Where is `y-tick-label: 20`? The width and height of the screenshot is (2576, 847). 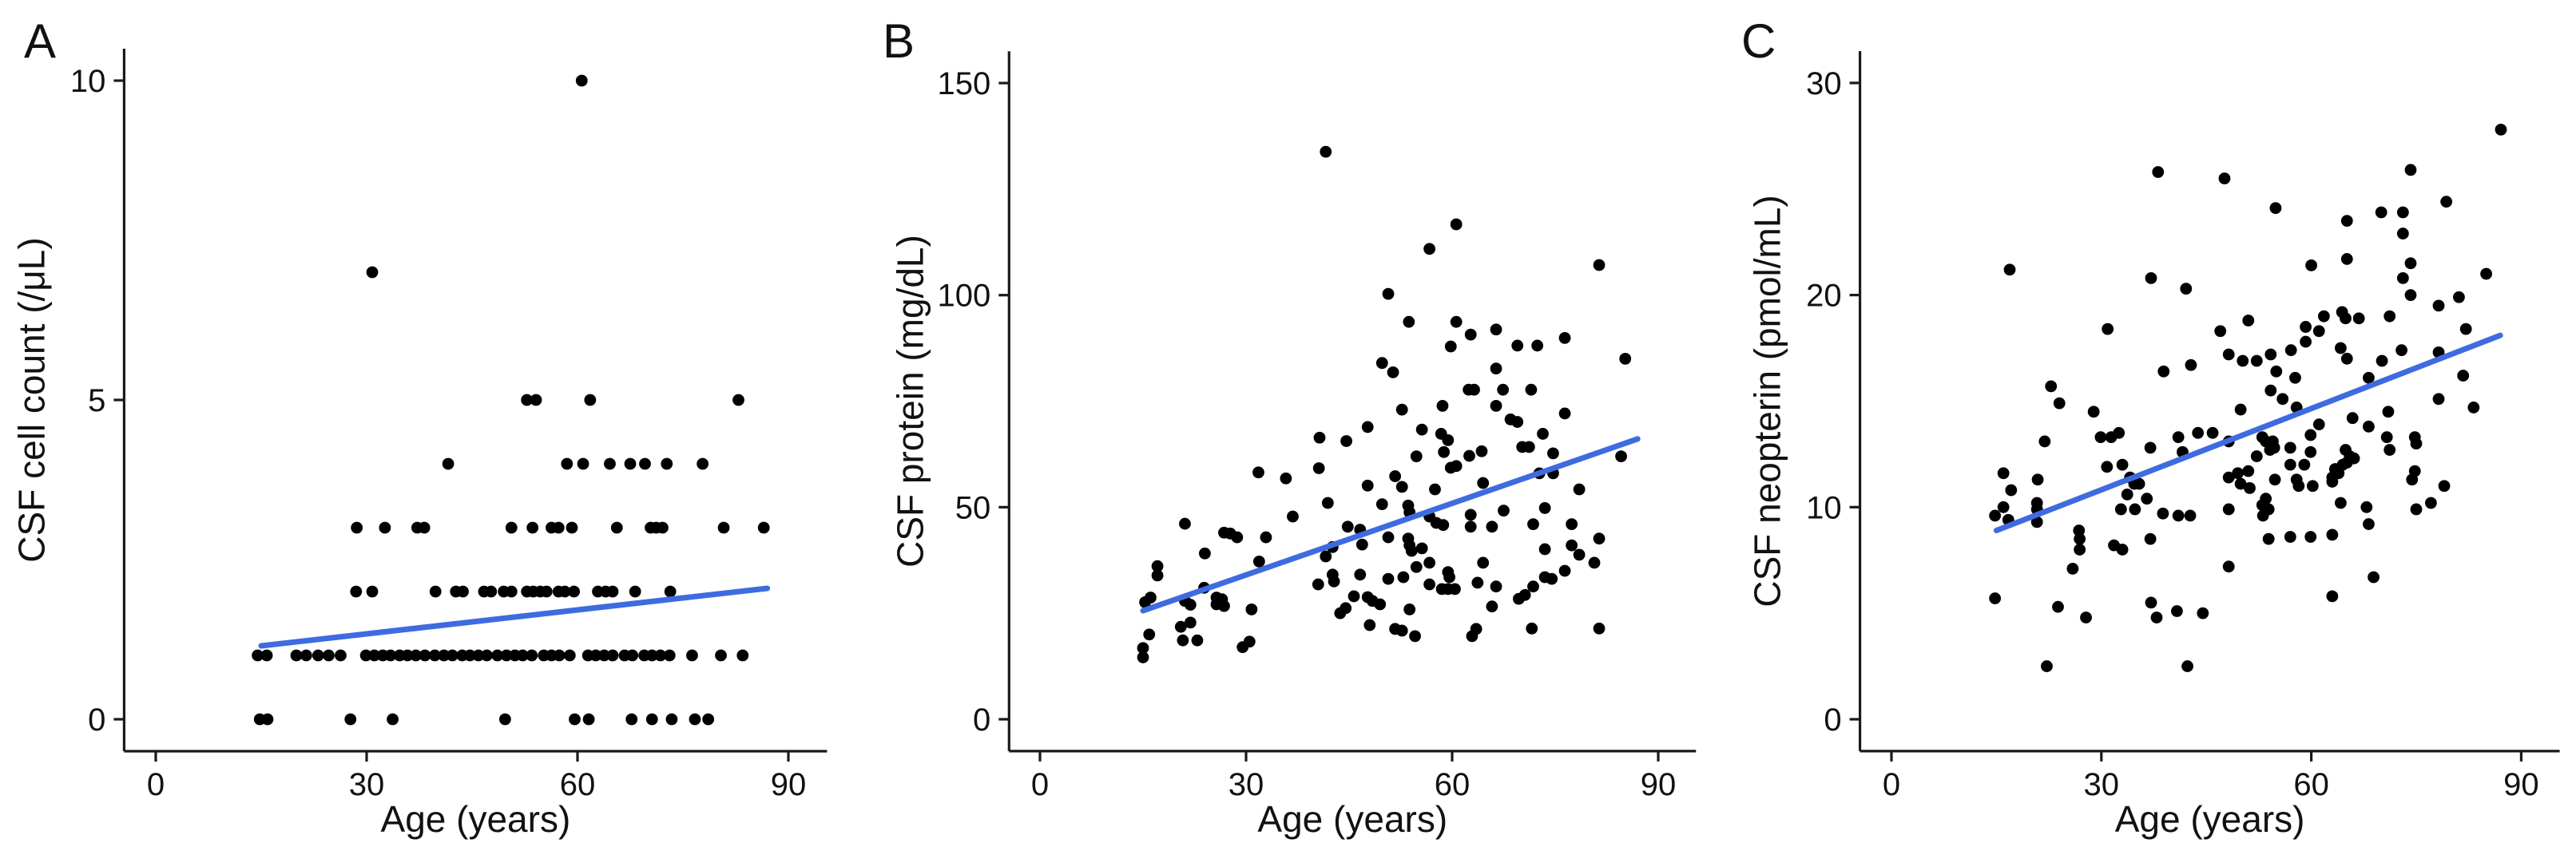
y-tick-label: 20 is located at coordinates (1824, 296).